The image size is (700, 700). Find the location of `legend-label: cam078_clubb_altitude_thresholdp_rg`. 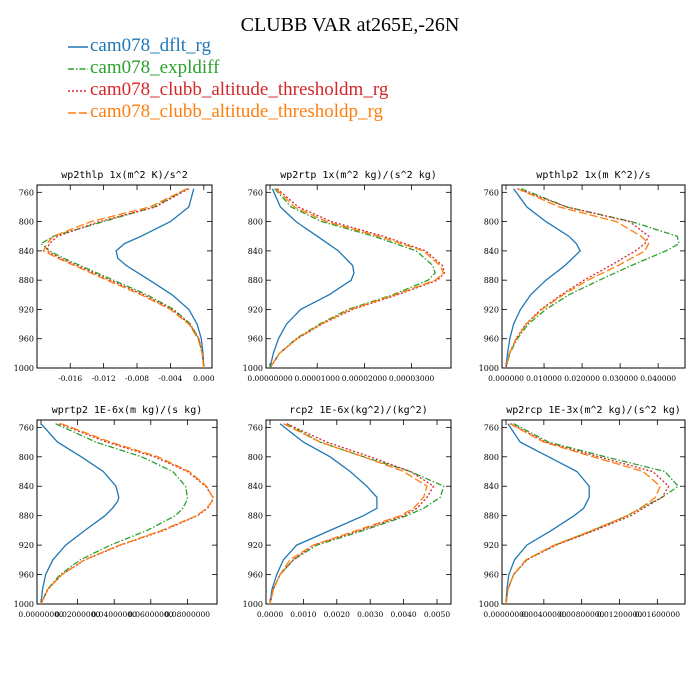

legend-label: cam078_clubb_altitude_thresholdp_rg is located at coordinates (237, 111).